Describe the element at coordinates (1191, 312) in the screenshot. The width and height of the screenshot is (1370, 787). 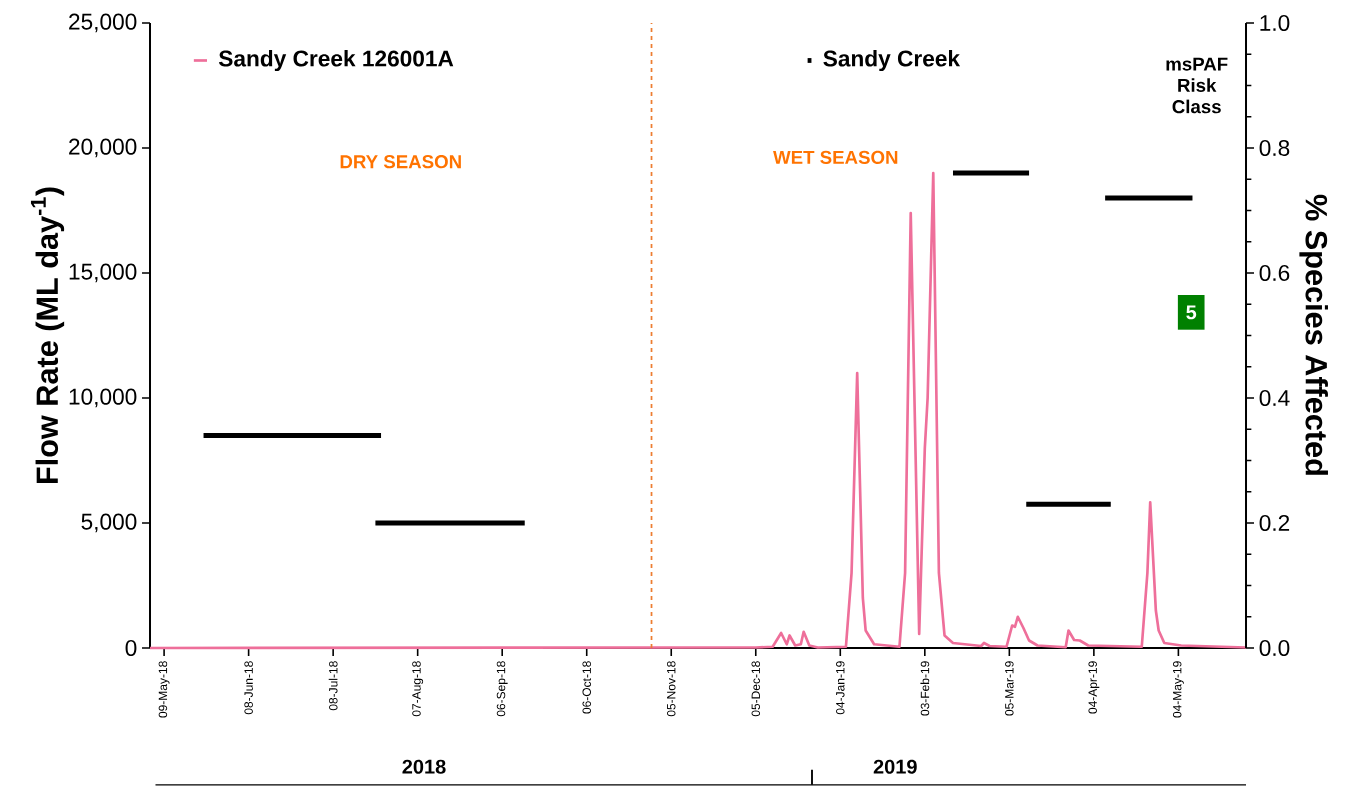
I see `annotation: 5` at that location.